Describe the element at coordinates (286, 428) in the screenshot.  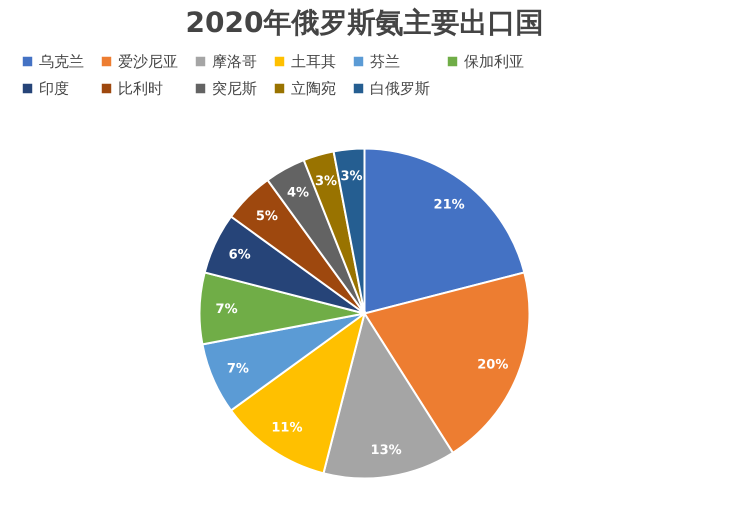
I see `data-label: 11%` at that location.